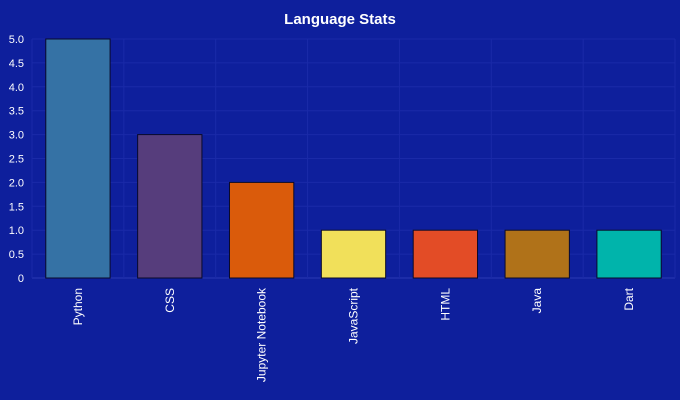  I want to click on y-tick-label: 1.5, so click(16, 207).